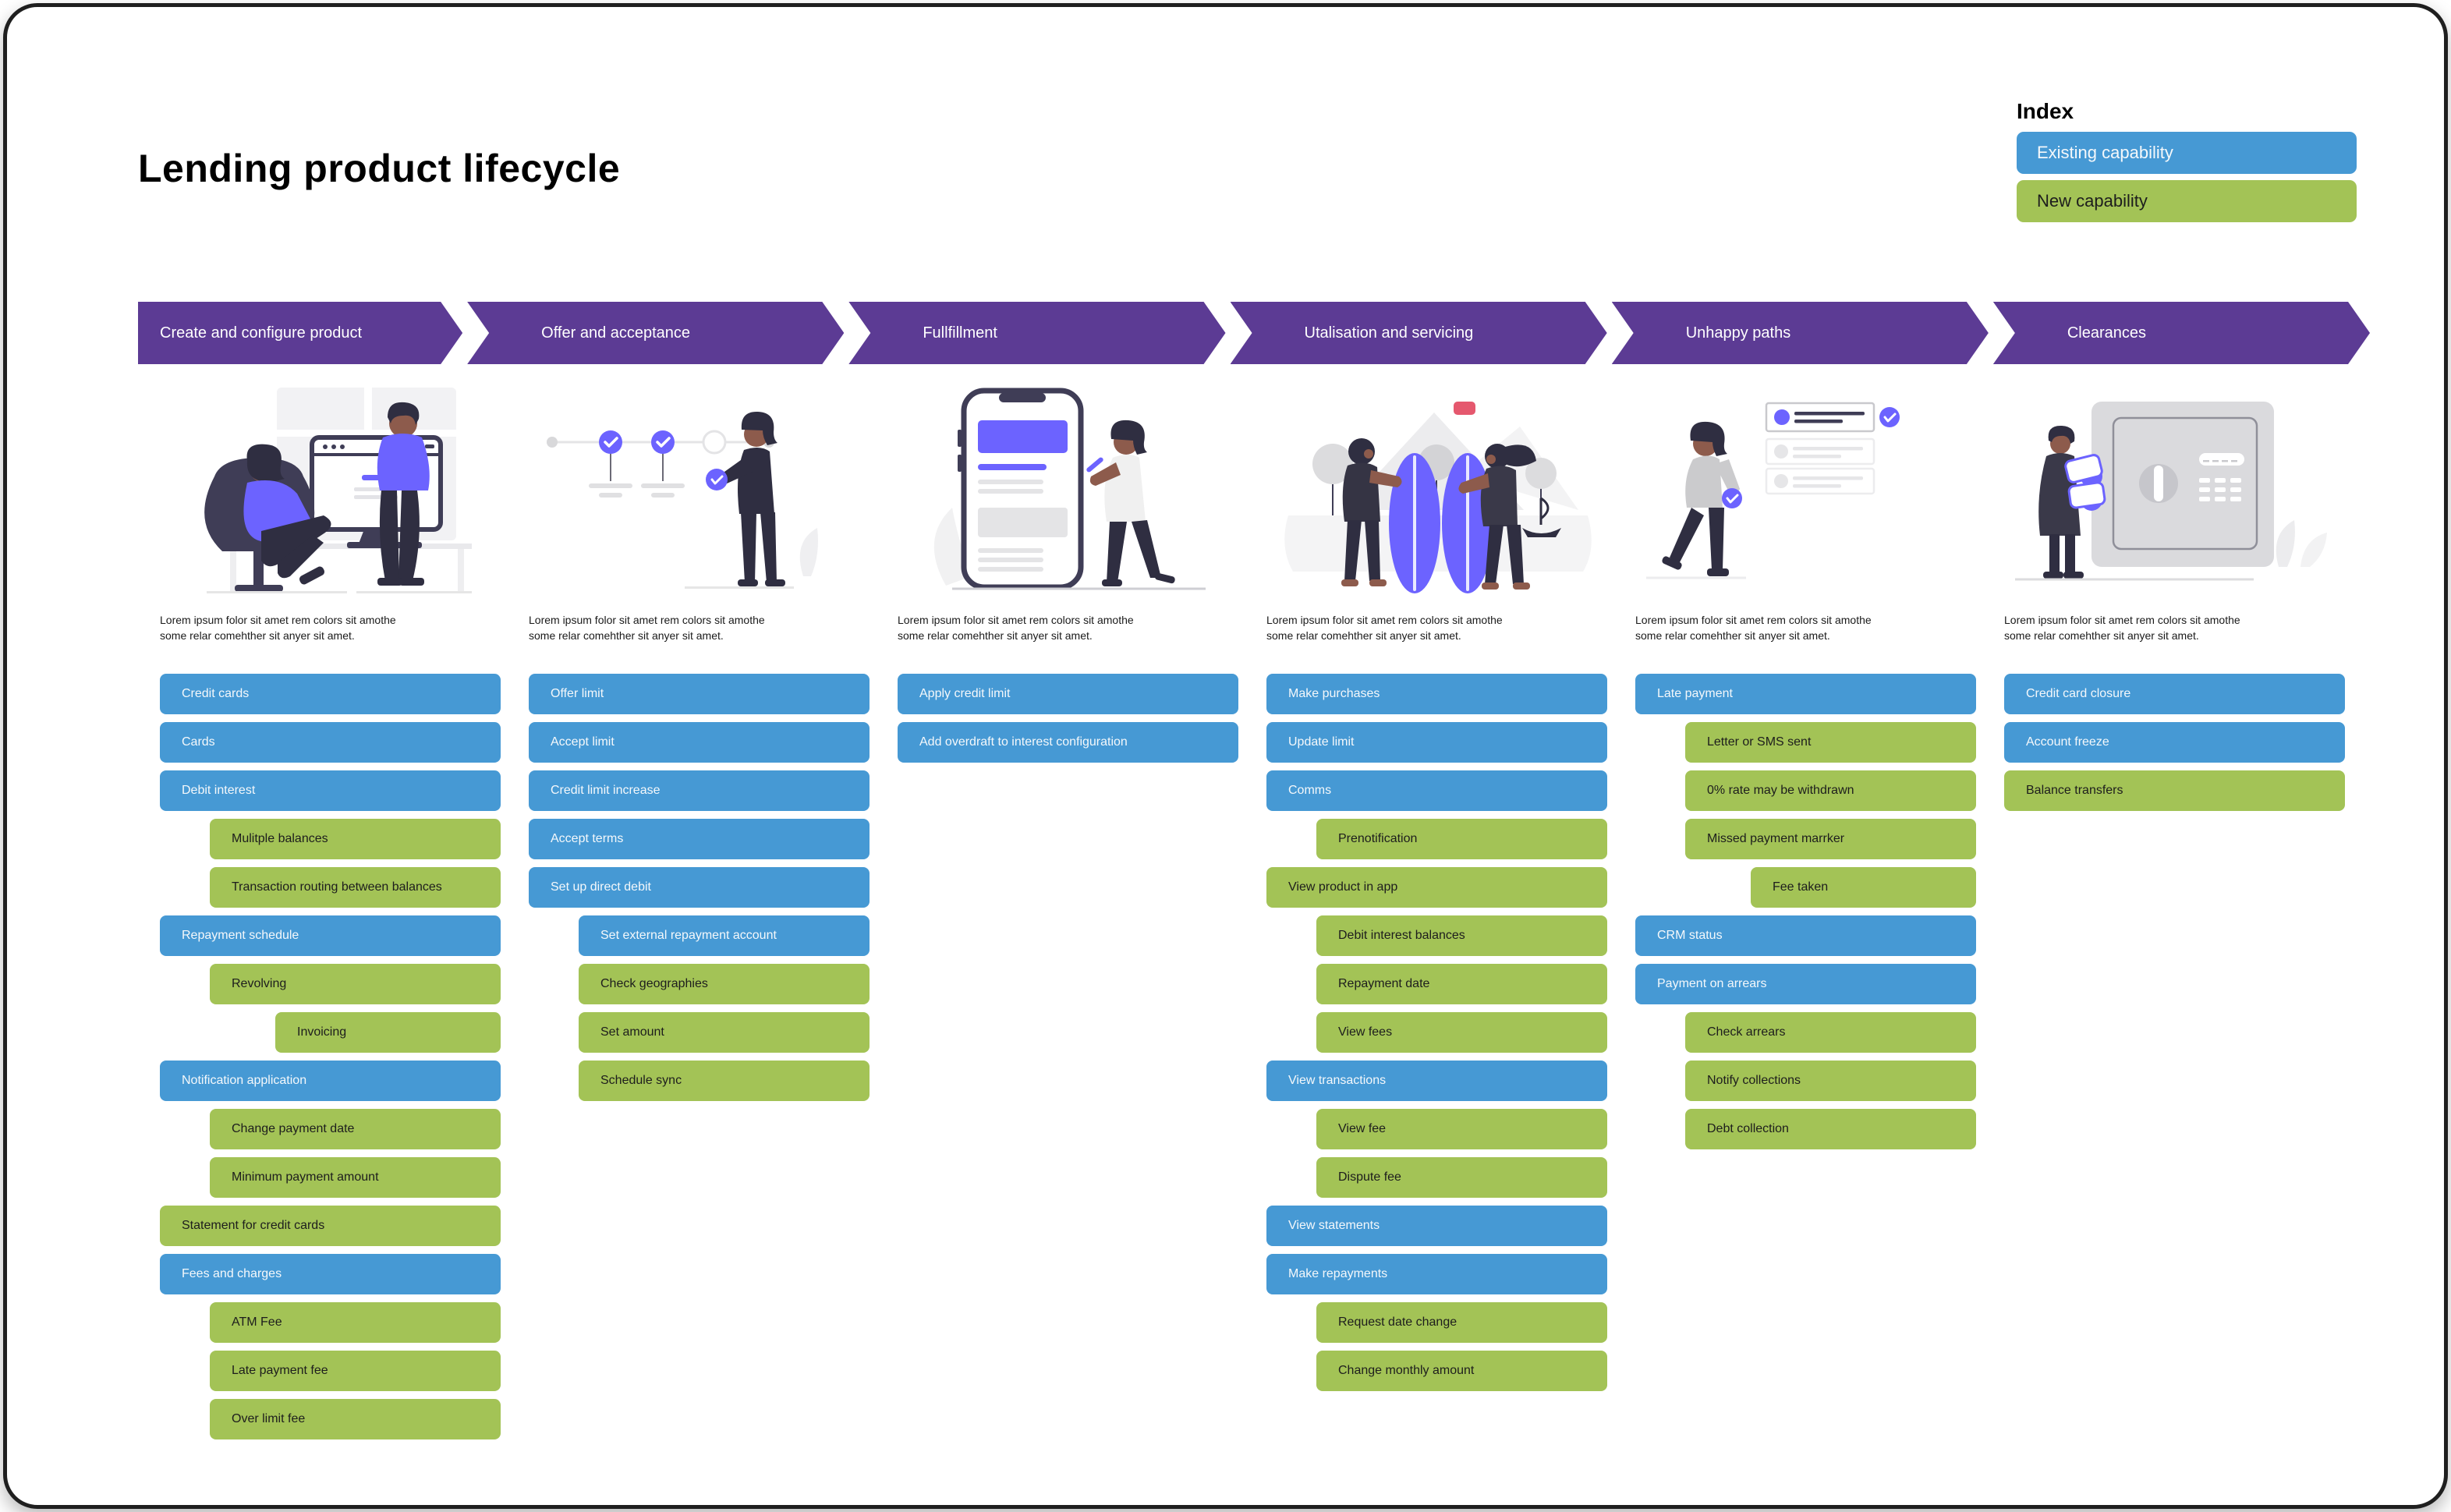 The image size is (2451, 1512). Describe the element at coordinates (2187, 201) in the screenshot. I see `legend-new-capability: New capability` at that location.